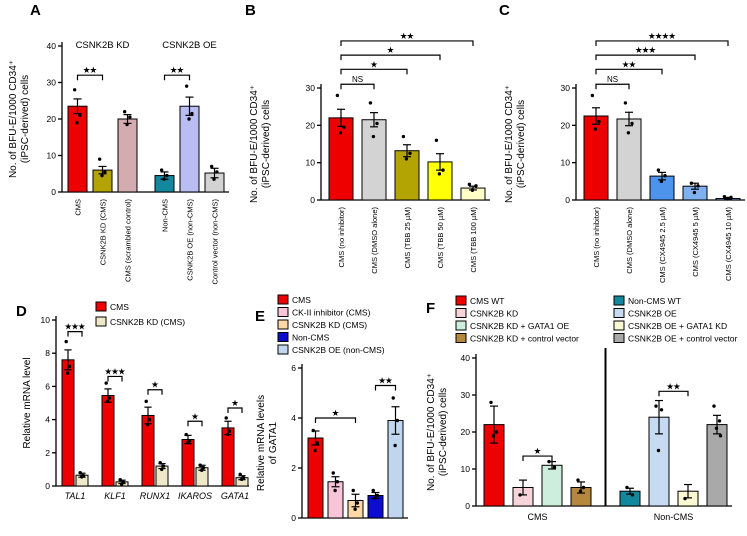  Describe the element at coordinates (431, 308) in the screenshot. I see `panel-f-label: F` at that location.